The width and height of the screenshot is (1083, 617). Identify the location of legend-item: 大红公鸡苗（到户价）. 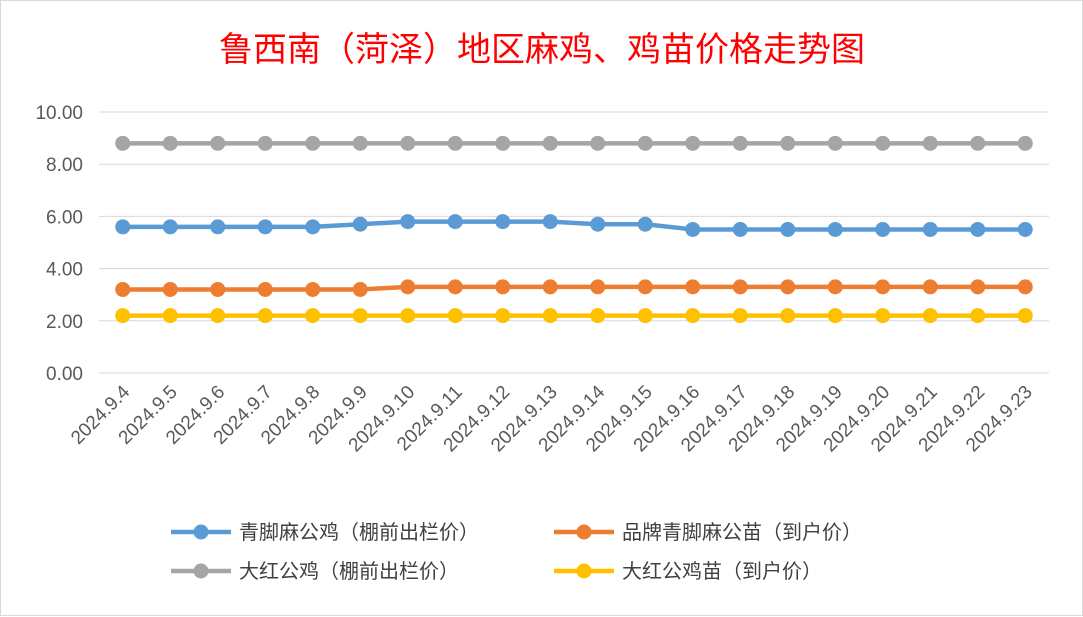
(688, 571).